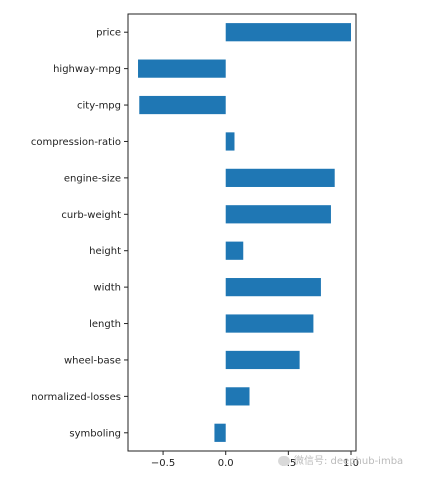  Describe the element at coordinates (105, 251) in the screenshot. I see `y-tick-label-height: height` at that location.